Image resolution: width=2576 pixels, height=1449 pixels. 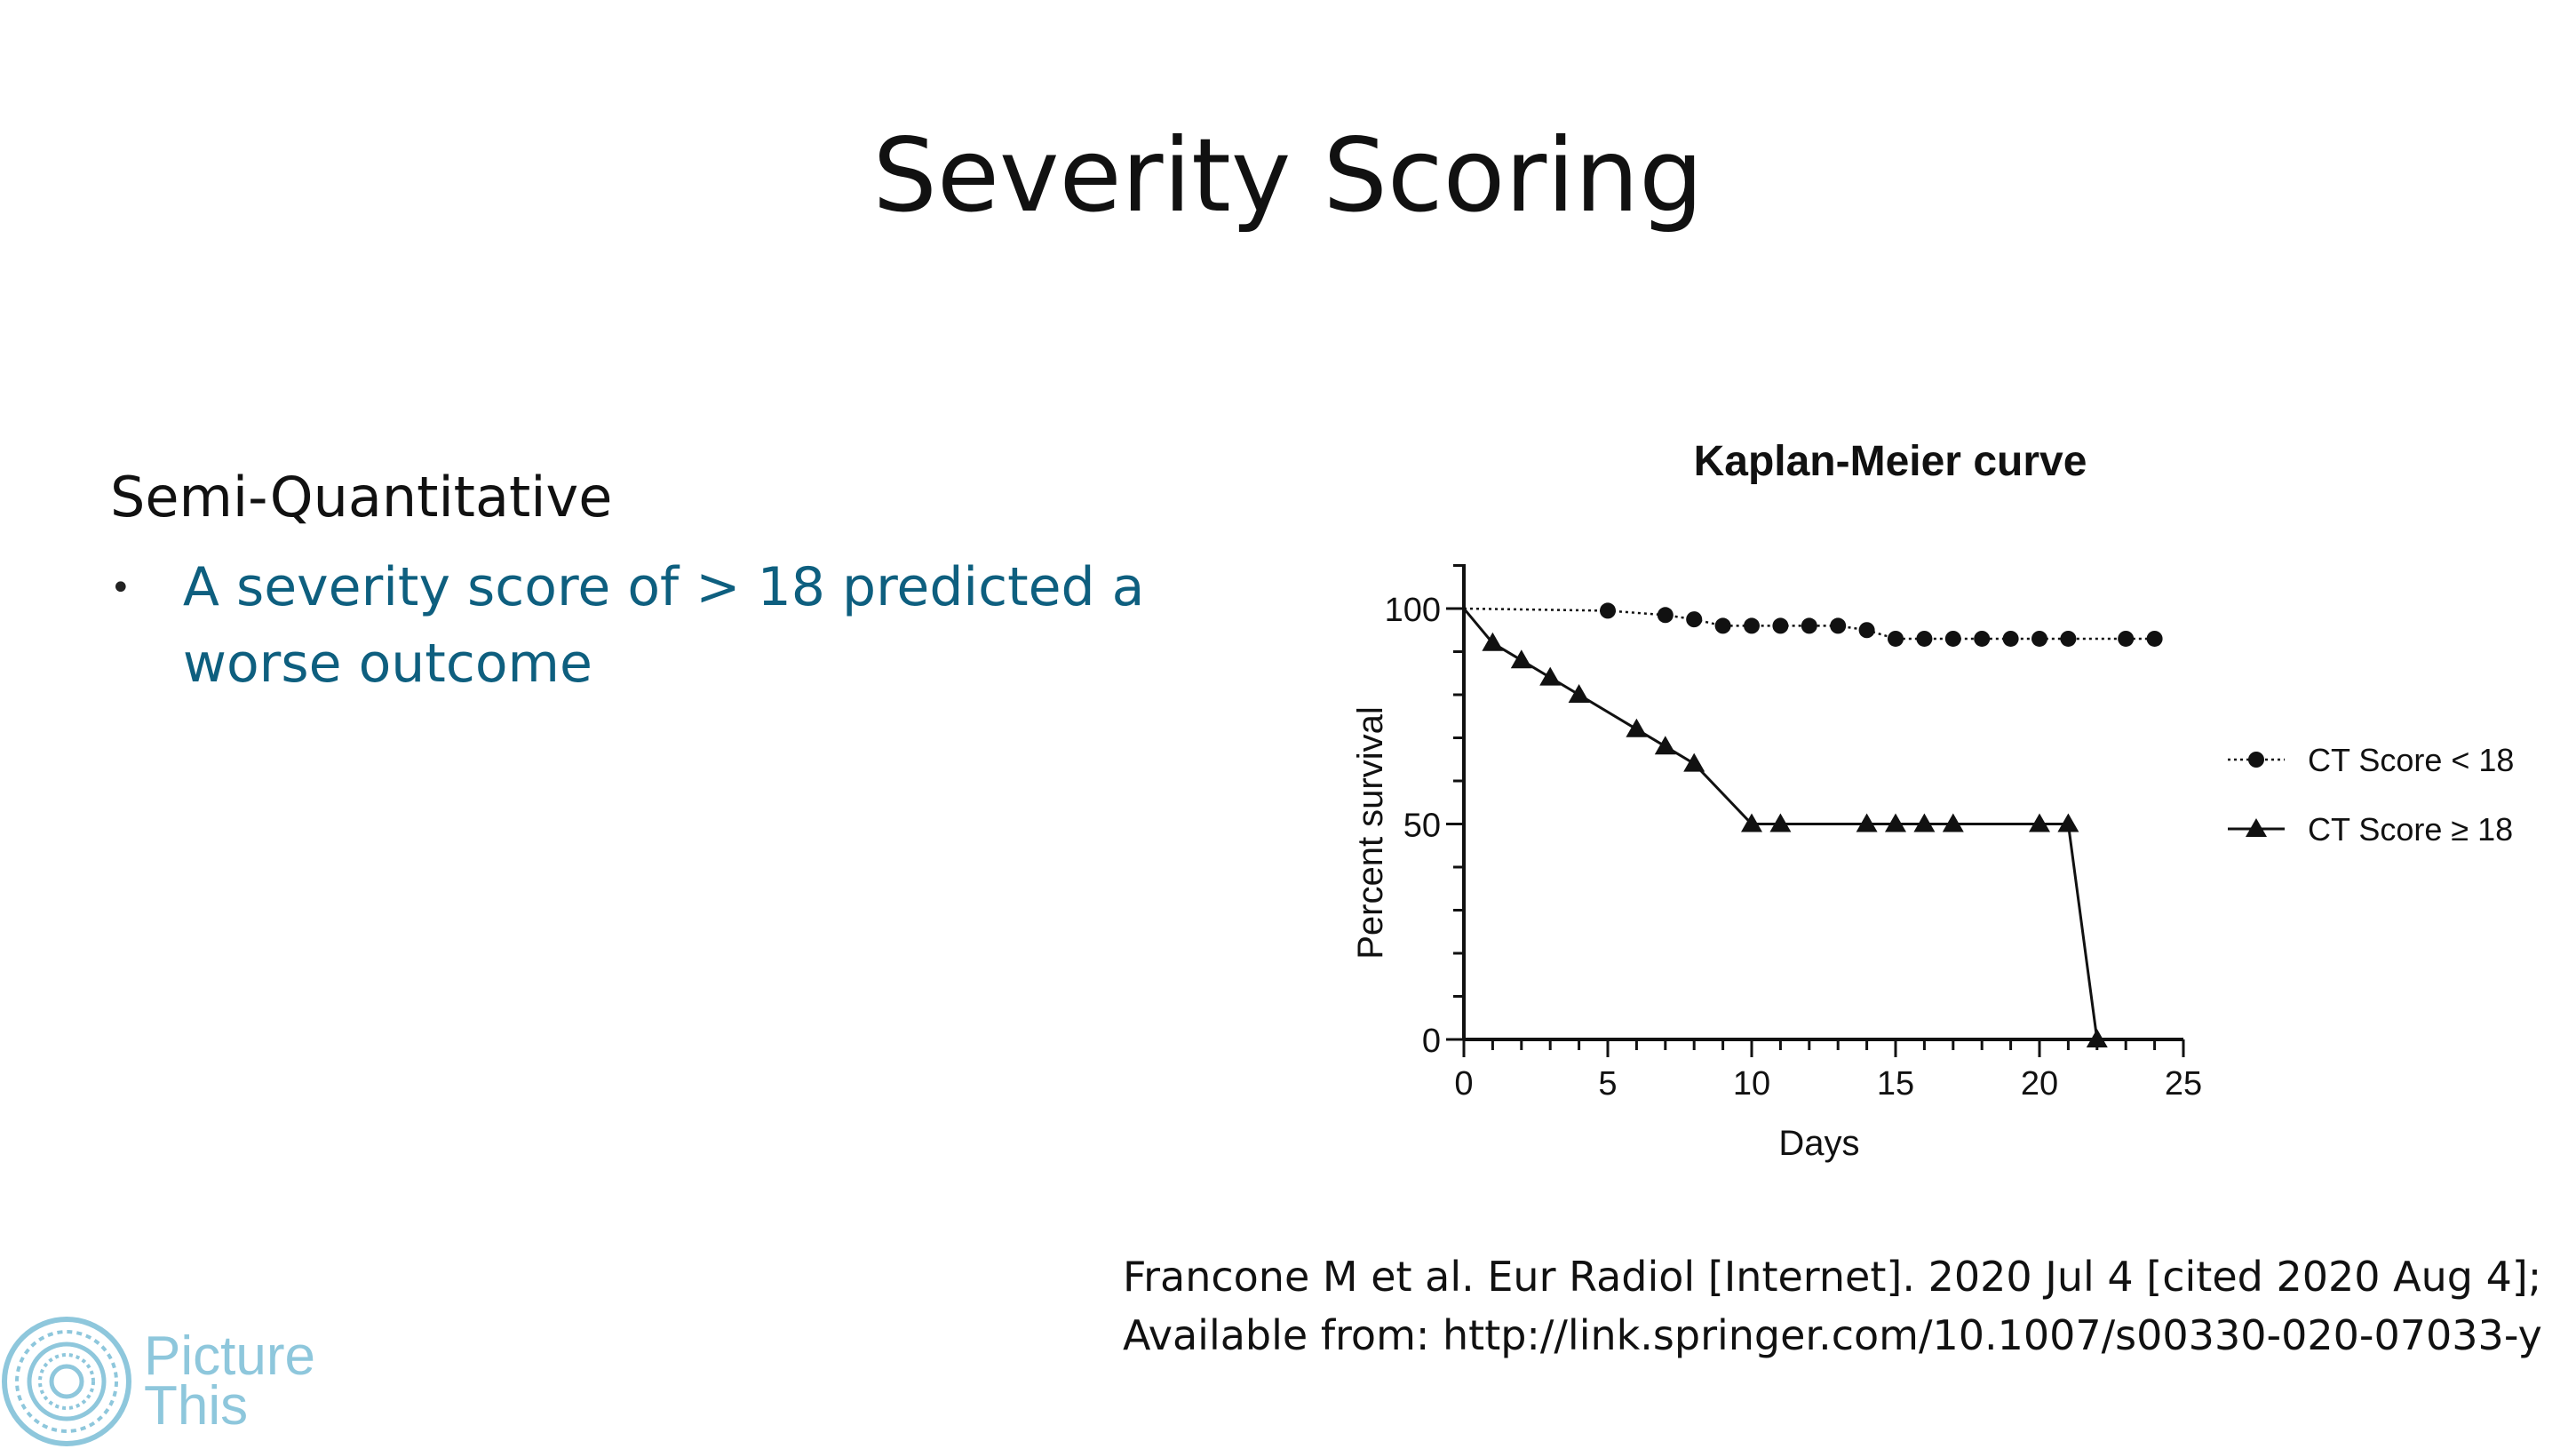 I want to click on logo-line-2: This, so click(x=196, y=1406).